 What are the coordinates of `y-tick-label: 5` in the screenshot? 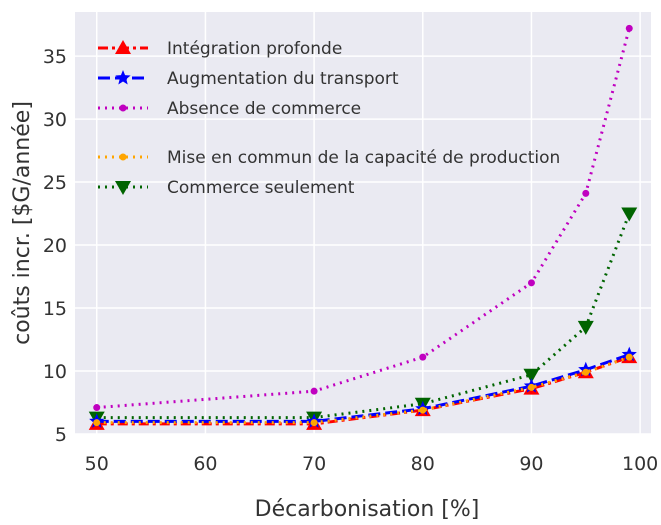 It's located at (61, 435).